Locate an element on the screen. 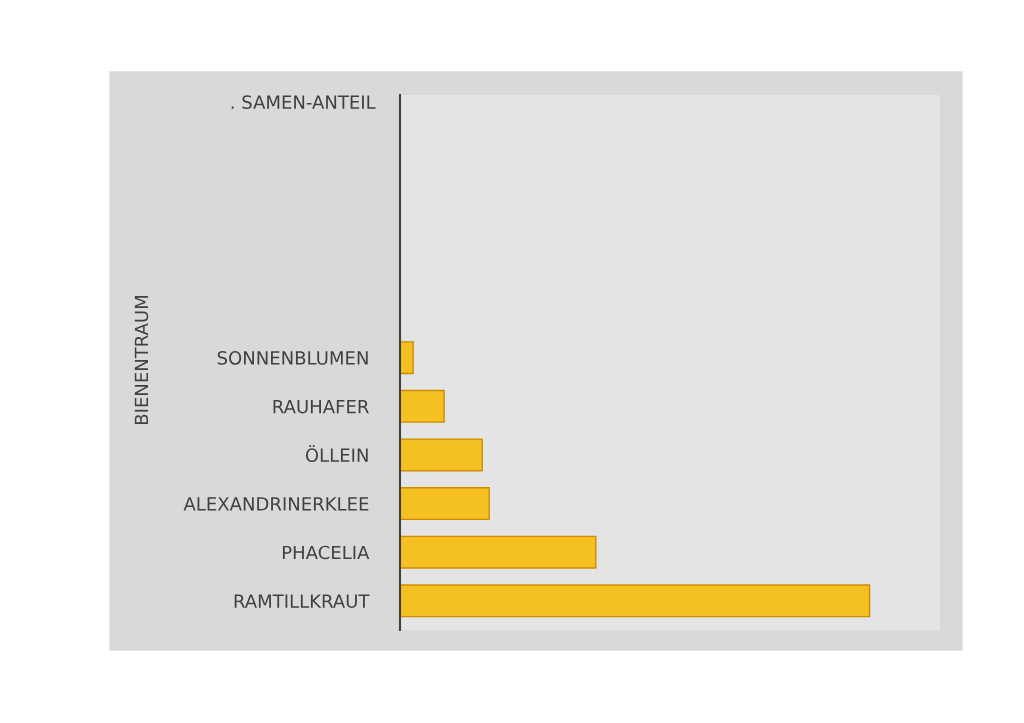  chart-title: . SAMEN-ANTEIL is located at coordinates (303, 102).